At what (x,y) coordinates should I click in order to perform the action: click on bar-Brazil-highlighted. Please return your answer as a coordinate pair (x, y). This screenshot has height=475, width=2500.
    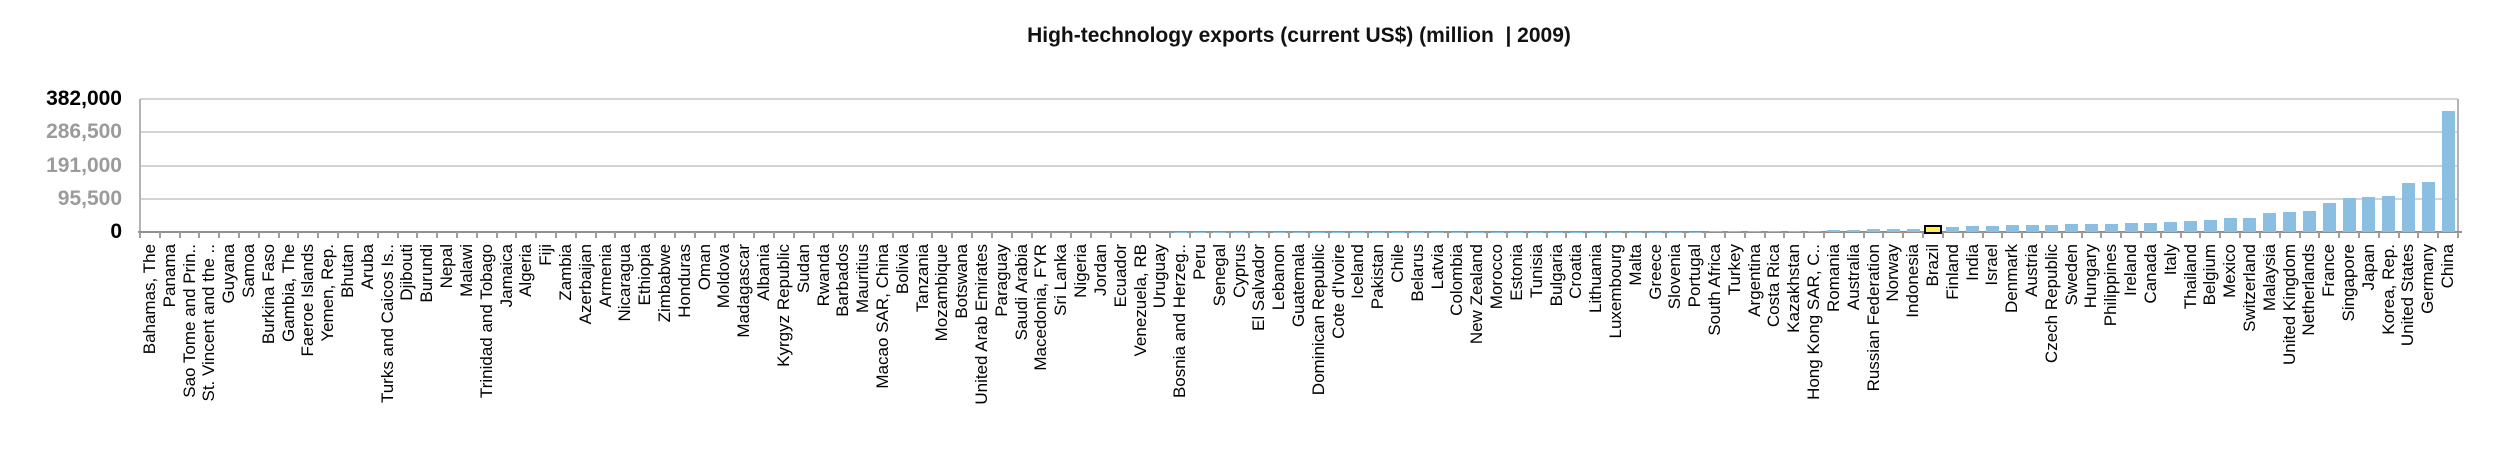
    Looking at the image, I should click on (1932, 229).